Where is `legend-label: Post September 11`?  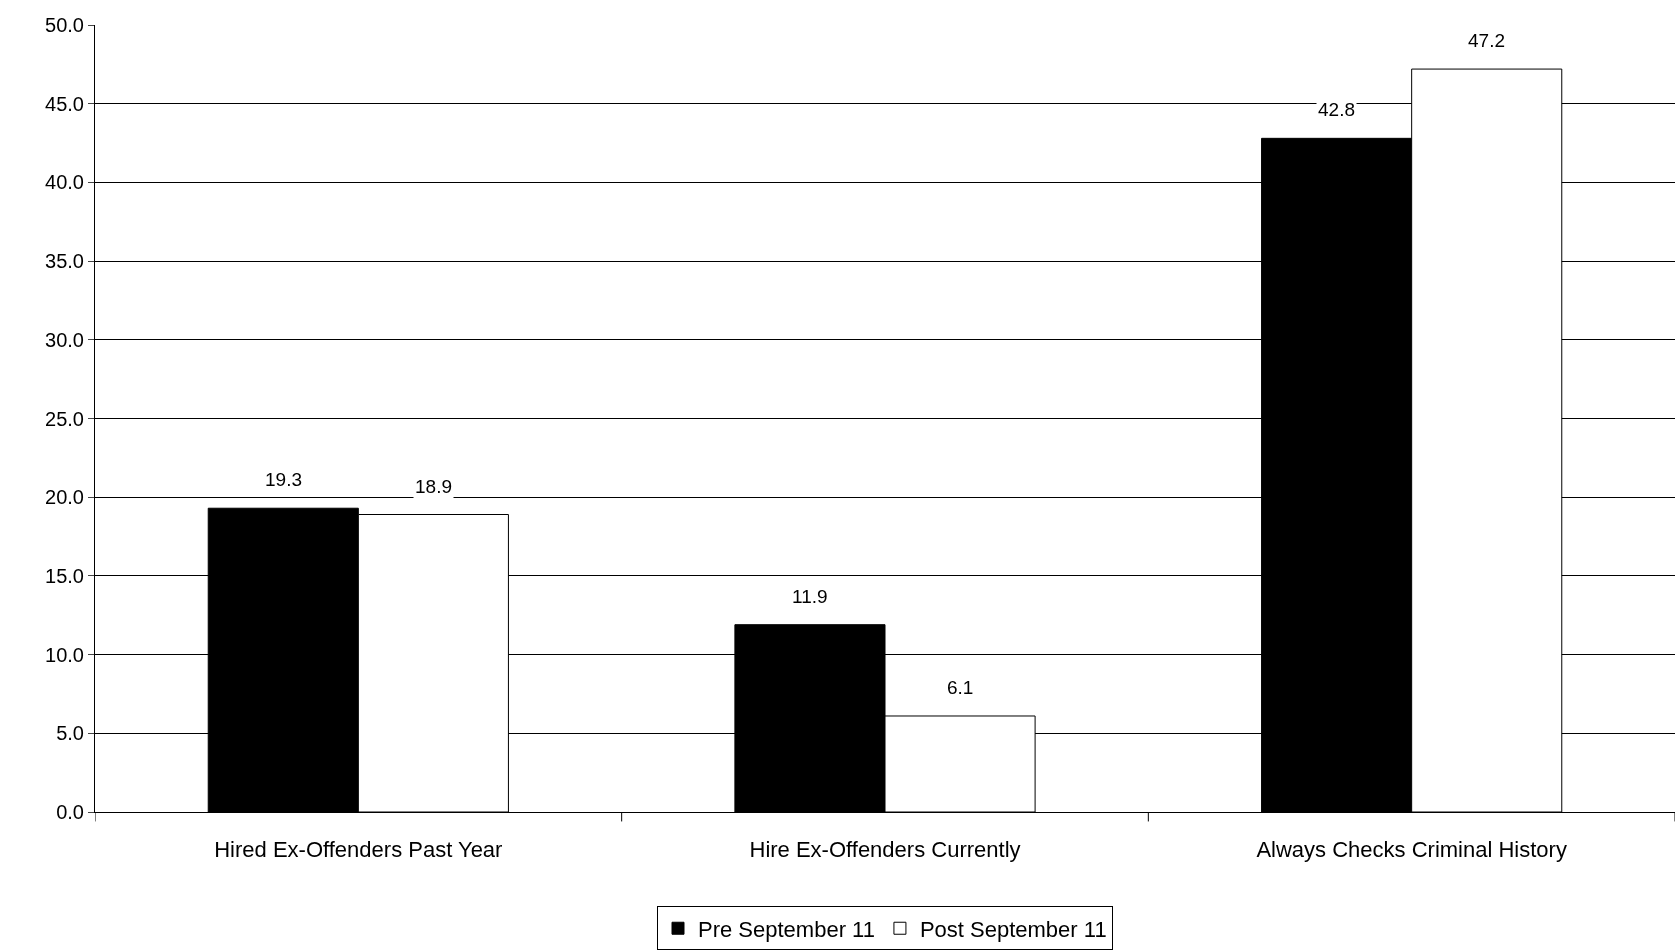
legend-label: Post September 11 is located at coordinates (1013, 929).